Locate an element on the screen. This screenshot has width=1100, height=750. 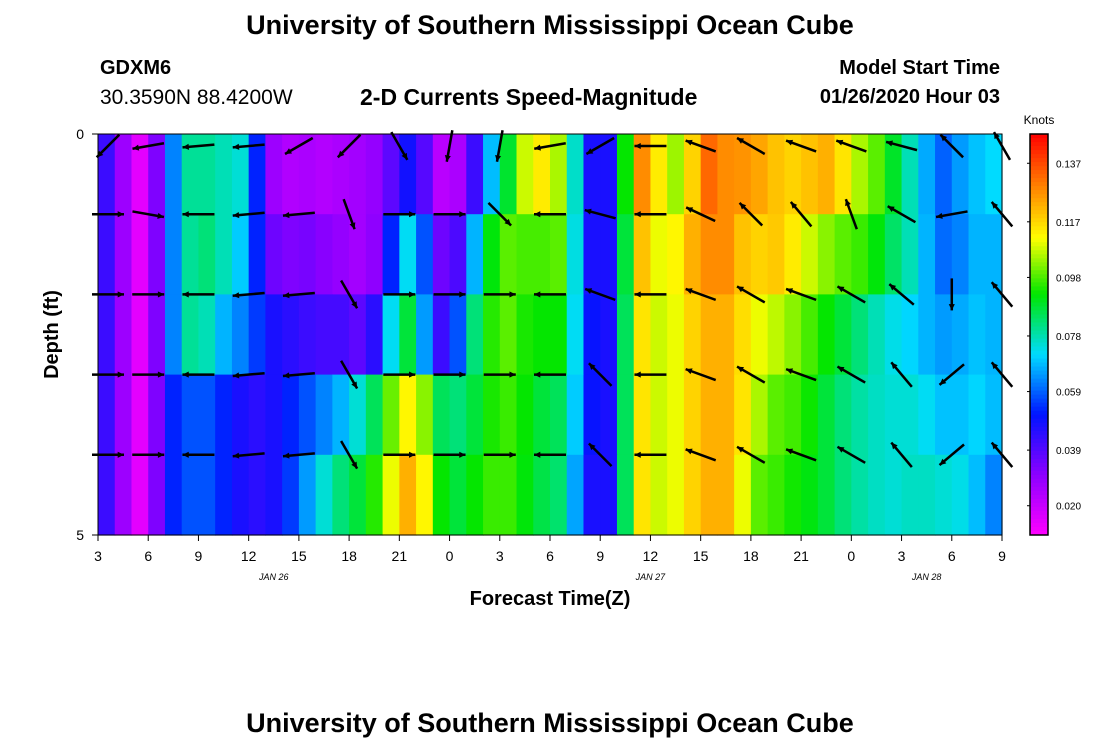
x-tick-label: 18 is located at coordinates (751, 556).